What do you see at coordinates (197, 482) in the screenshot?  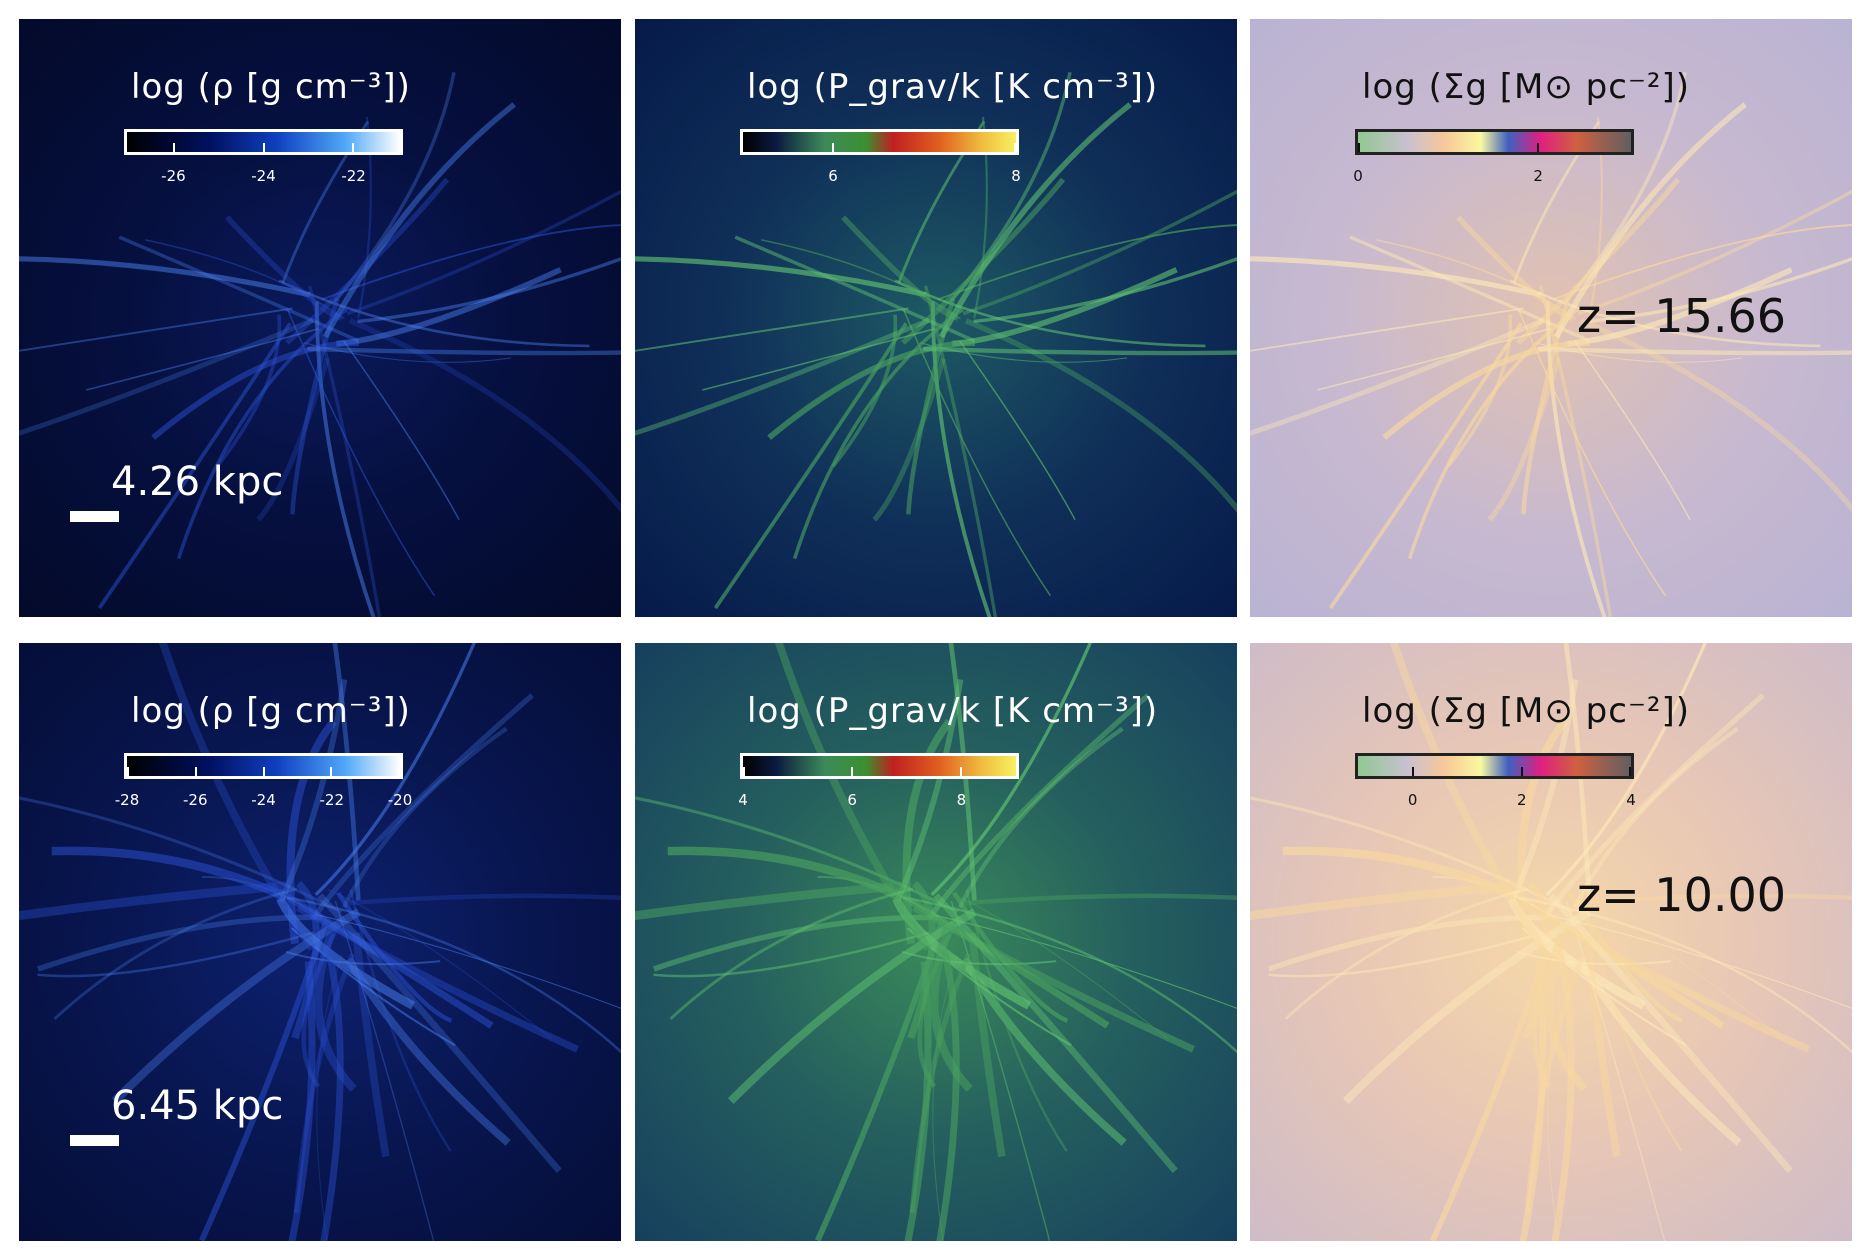 I see `scale-label: 4.26 kpc` at bounding box center [197, 482].